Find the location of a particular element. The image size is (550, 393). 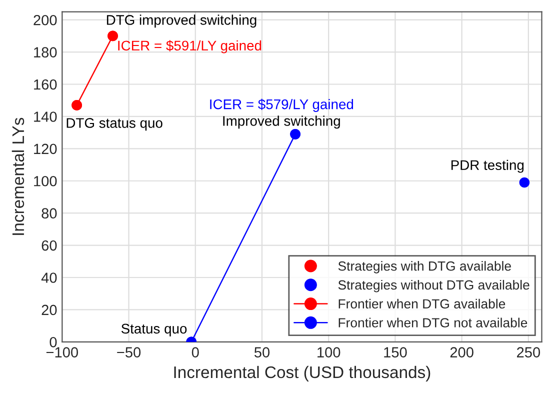

annotation: Status quo is located at coordinates (154, 330).